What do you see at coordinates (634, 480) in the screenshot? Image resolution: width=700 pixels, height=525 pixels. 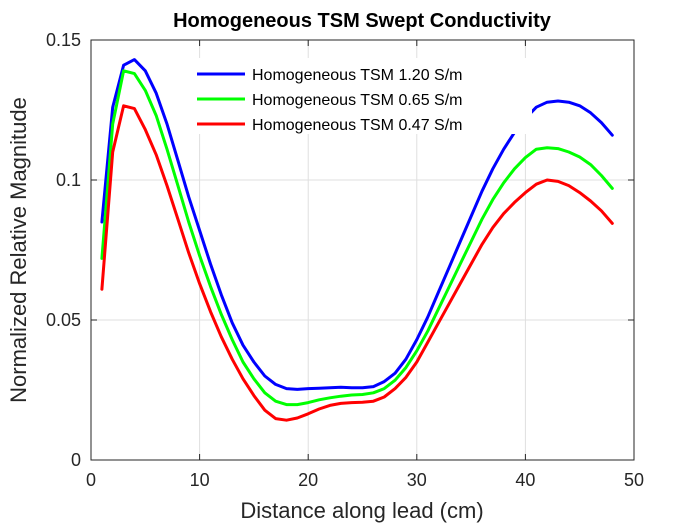 I see `x-tick-label: 50` at bounding box center [634, 480].